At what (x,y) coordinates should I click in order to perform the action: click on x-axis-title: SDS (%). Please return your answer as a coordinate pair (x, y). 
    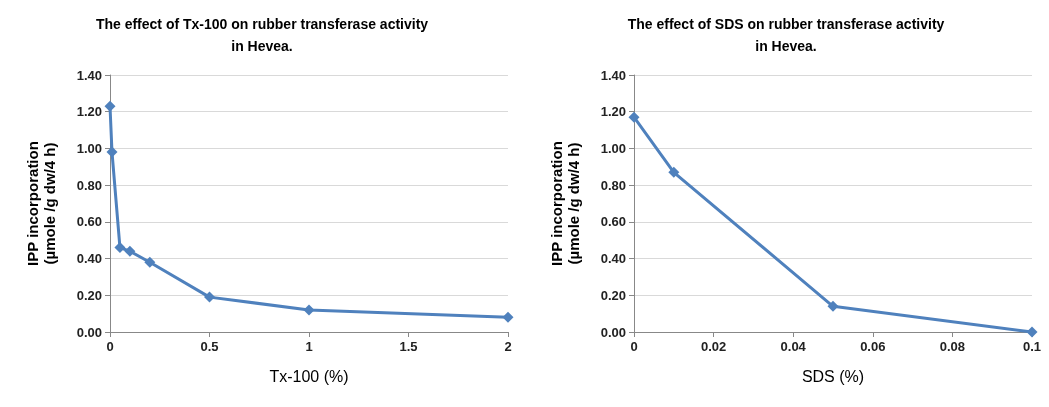
    Looking at the image, I should click on (833, 376).